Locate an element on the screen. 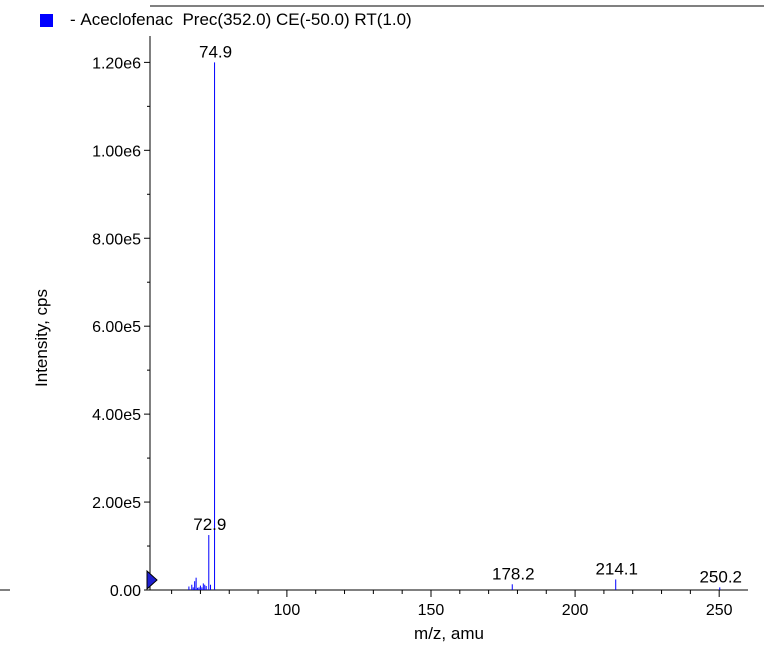 The width and height of the screenshot is (764, 647). y-tick-label: 8.00e5 is located at coordinates (116, 239).